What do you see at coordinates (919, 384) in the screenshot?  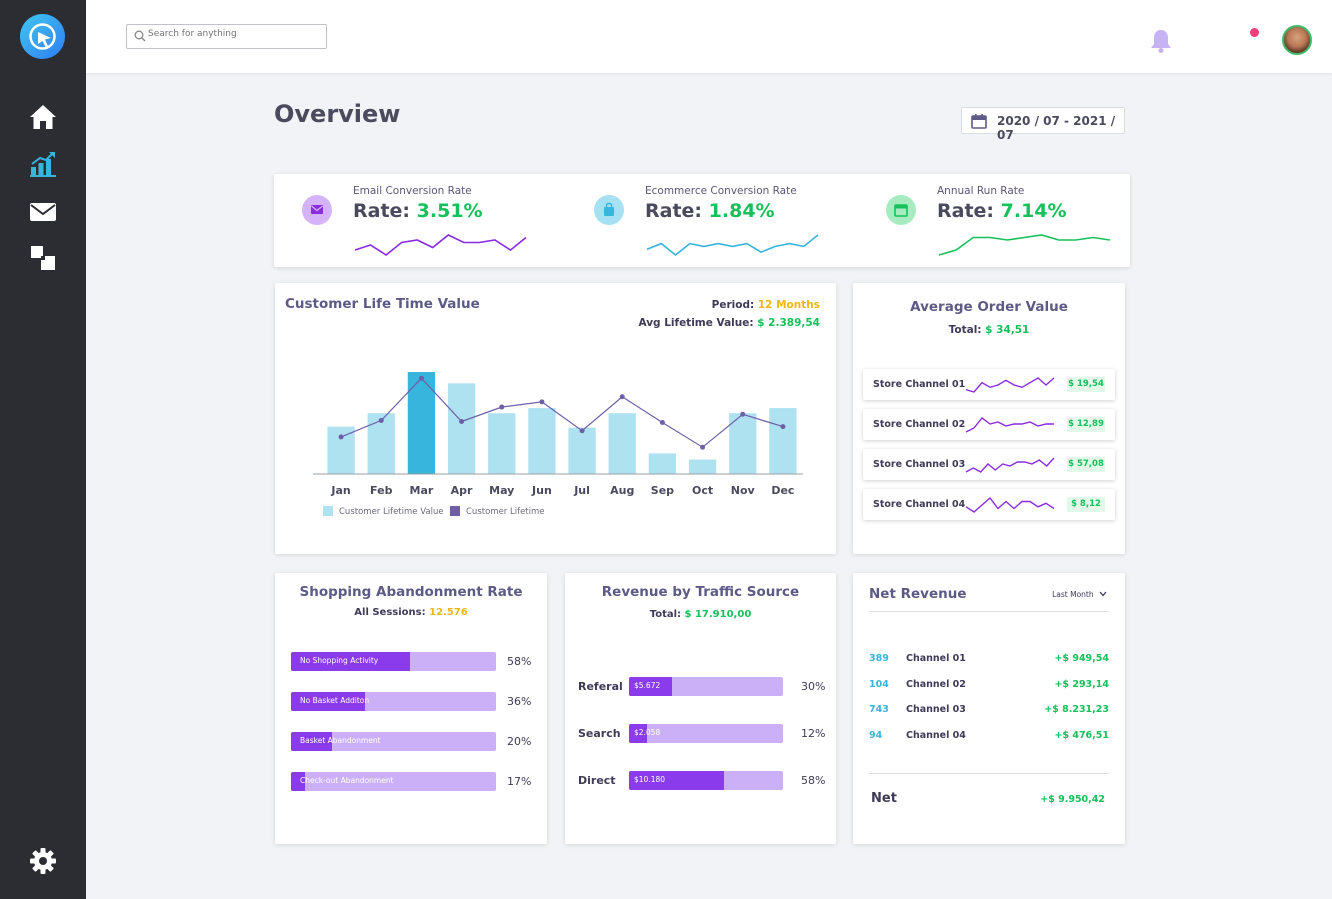 I see `store-channel-name: Store Channel 01` at bounding box center [919, 384].